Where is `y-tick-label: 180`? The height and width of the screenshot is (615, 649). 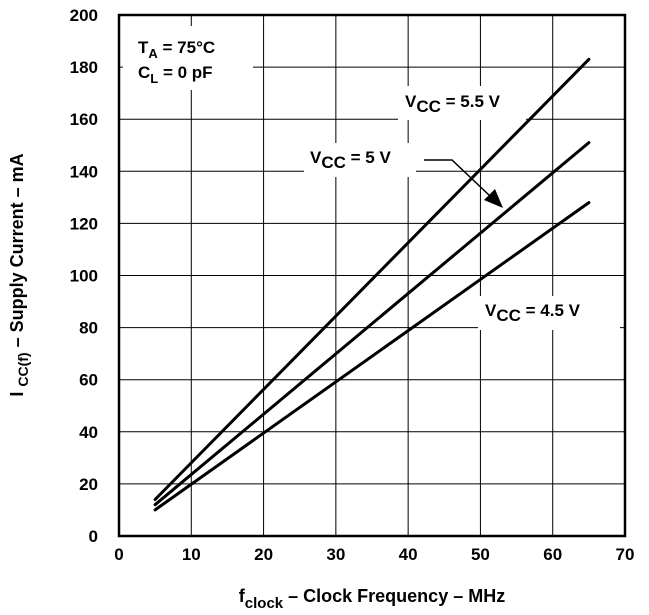 y-tick-label: 180 is located at coordinates (84, 67).